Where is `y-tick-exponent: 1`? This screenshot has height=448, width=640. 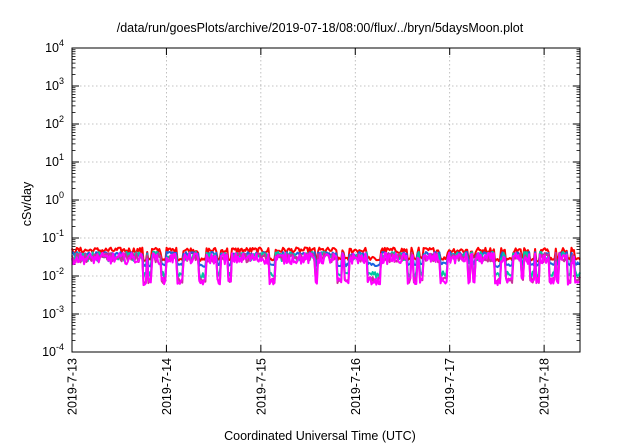
y-tick-exponent: 1 is located at coordinates (61, 157).